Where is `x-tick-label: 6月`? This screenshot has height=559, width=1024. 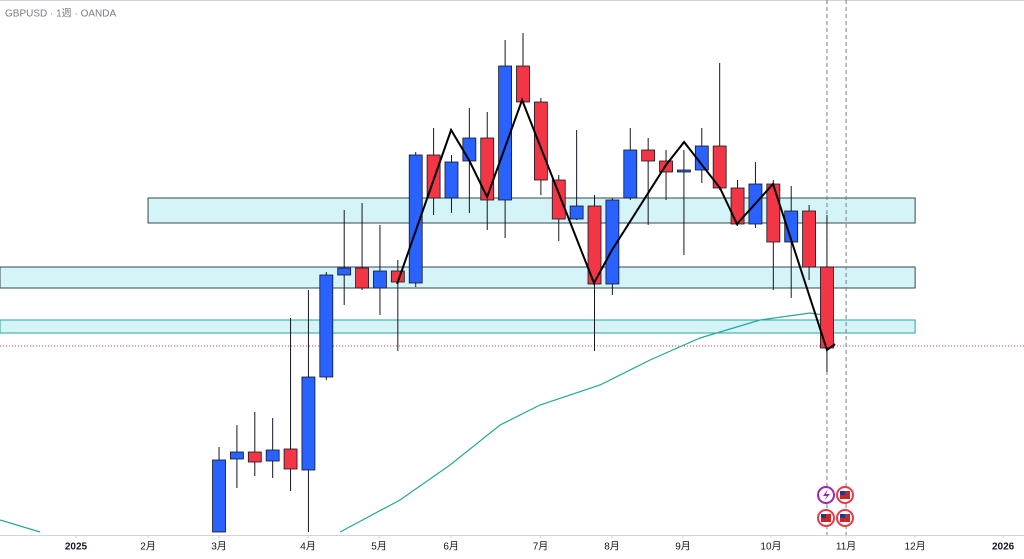
x-tick-label: 6月 is located at coordinates (451, 547).